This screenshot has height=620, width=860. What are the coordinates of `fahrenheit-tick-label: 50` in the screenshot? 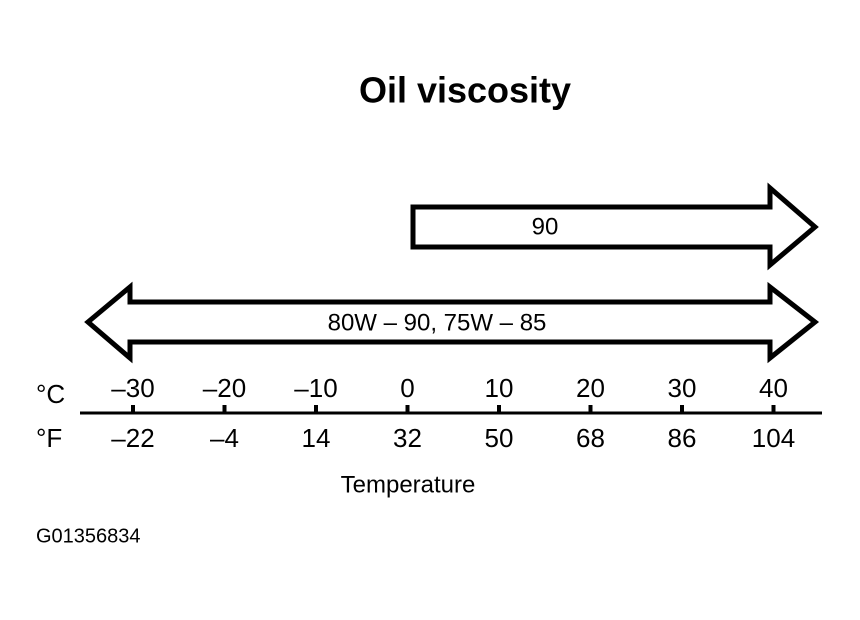 It's located at (499, 438).